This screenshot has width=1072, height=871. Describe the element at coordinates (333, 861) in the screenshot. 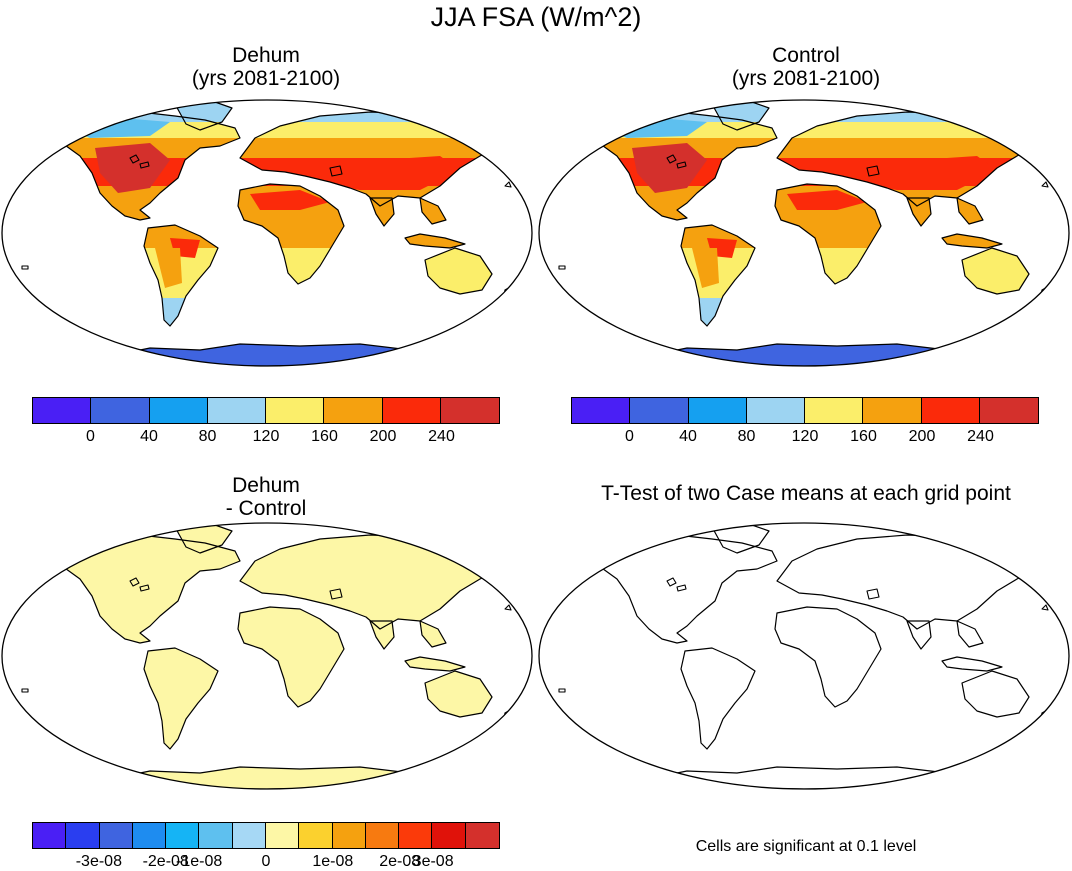

I see `colorbar-tick-label: 1e-08` at that location.